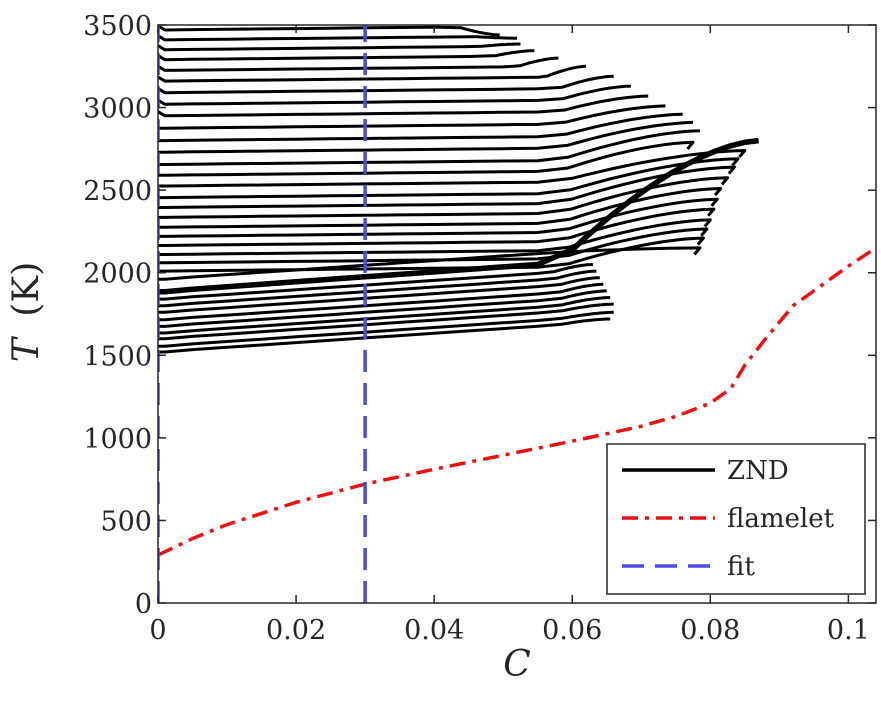 The image size is (881, 712). I want to click on legend: ZND flamelet fit, so click(736, 519).